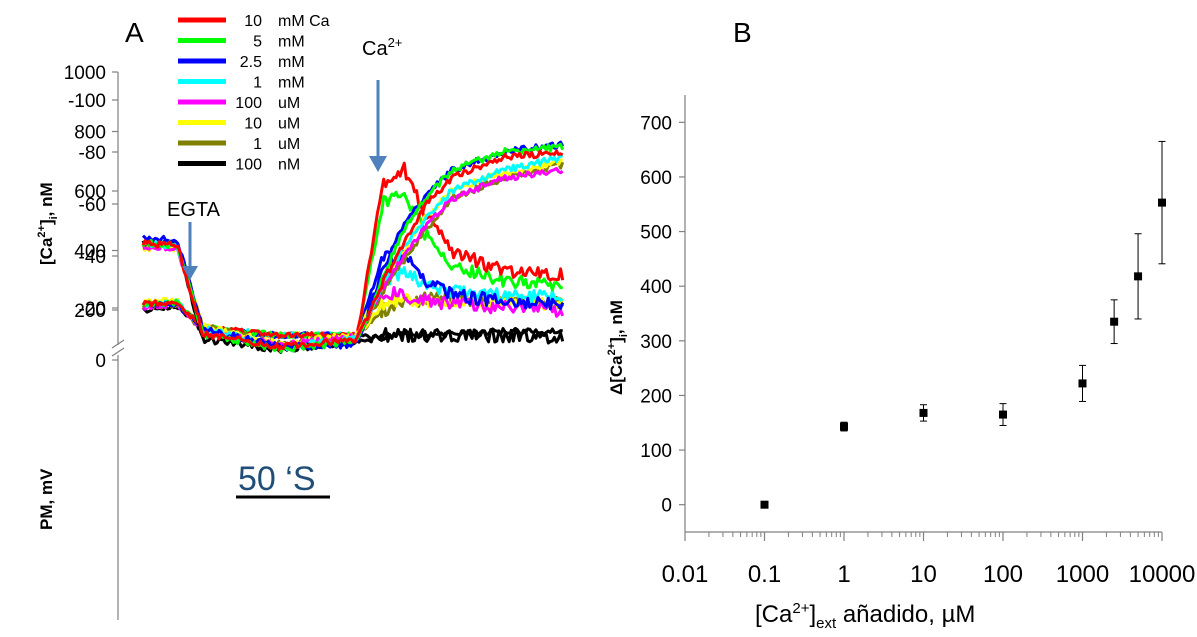 This screenshot has width=1197, height=637. Describe the element at coordinates (764, 574) in the screenshot. I see `x-tick-label: 0.1` at that location.